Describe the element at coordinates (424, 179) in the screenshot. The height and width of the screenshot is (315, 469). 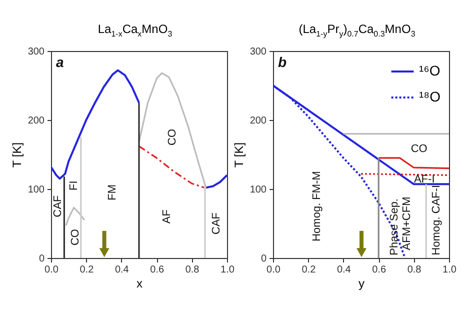
I see `annotation: AF-I` at that location.